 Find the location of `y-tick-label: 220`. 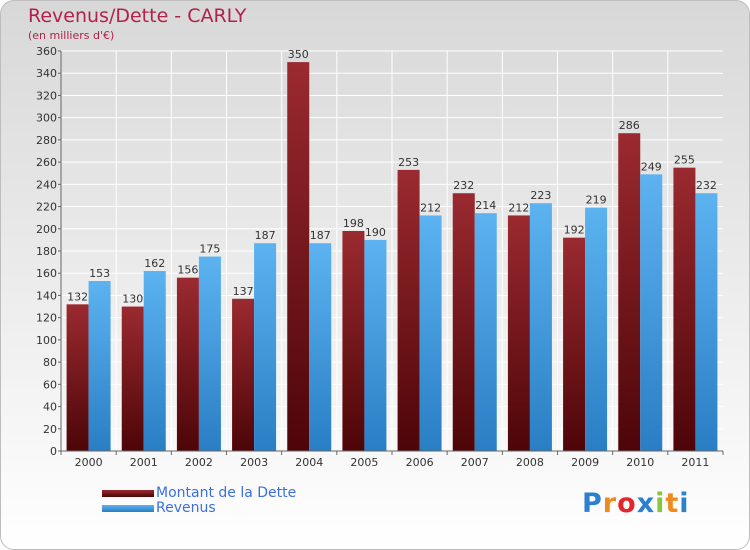

y-tick-label: 220 is located at coordinates (46, 207).